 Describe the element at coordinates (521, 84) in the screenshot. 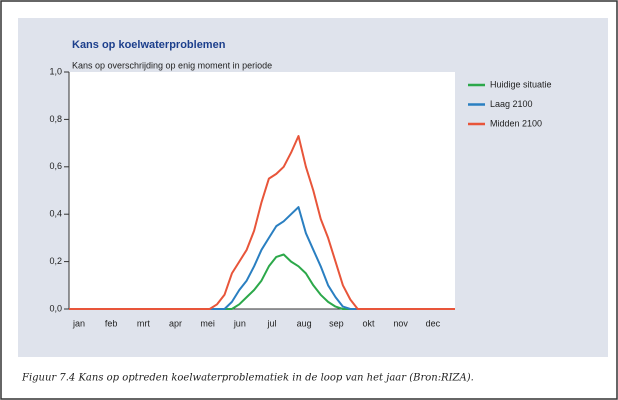

I see `legend-label: Huidige situatie` at that location.